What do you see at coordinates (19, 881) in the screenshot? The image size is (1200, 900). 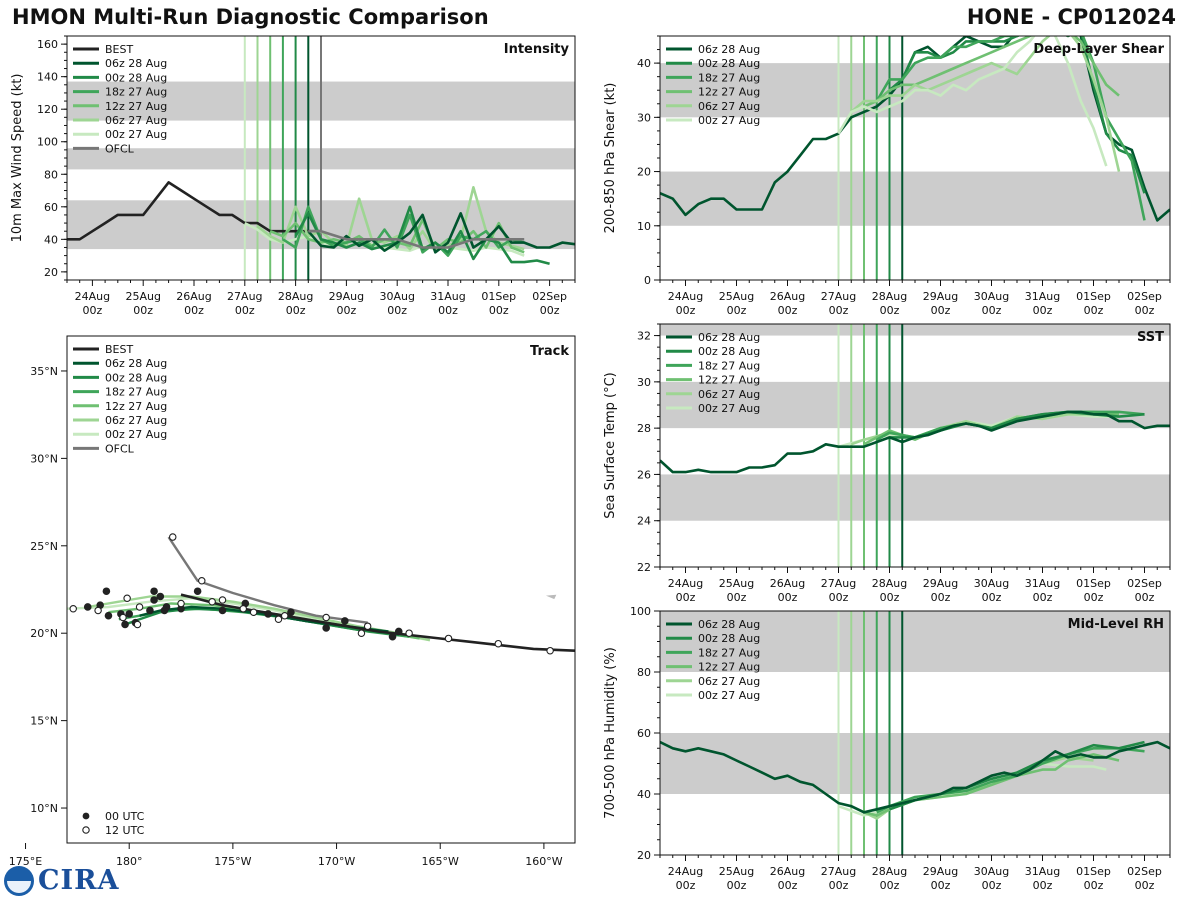 I see `noaa-logo-icon` at bounding box center [19, 881].